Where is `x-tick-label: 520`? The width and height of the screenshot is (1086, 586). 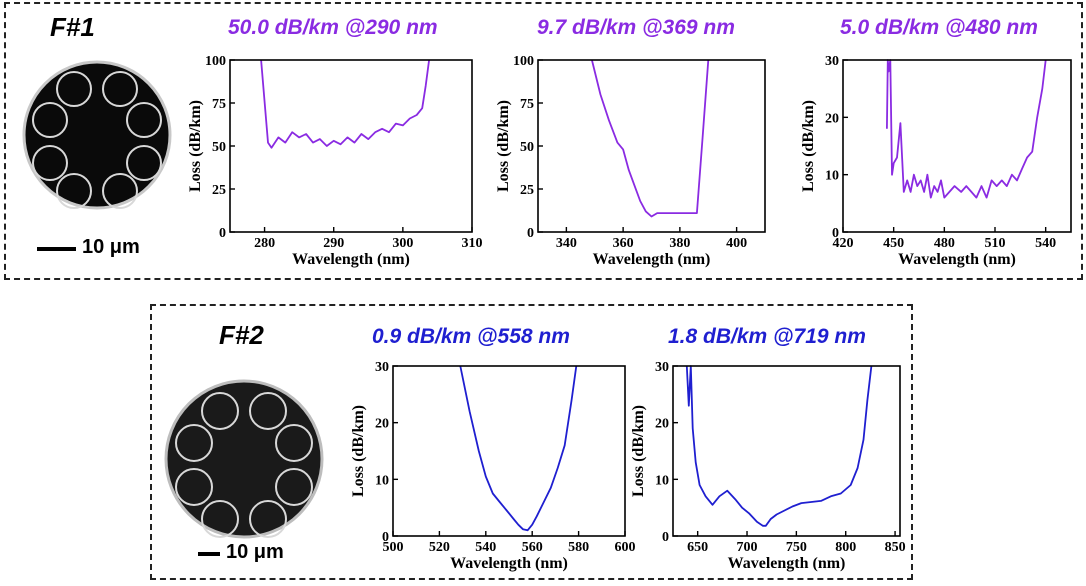 x-tick-label: 520 is located at coordinates (439, 547).